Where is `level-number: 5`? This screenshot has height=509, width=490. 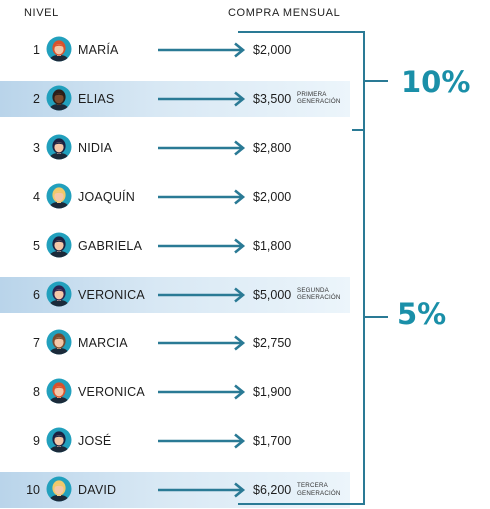
level-number: 5 is located at coordinates (36, 245).